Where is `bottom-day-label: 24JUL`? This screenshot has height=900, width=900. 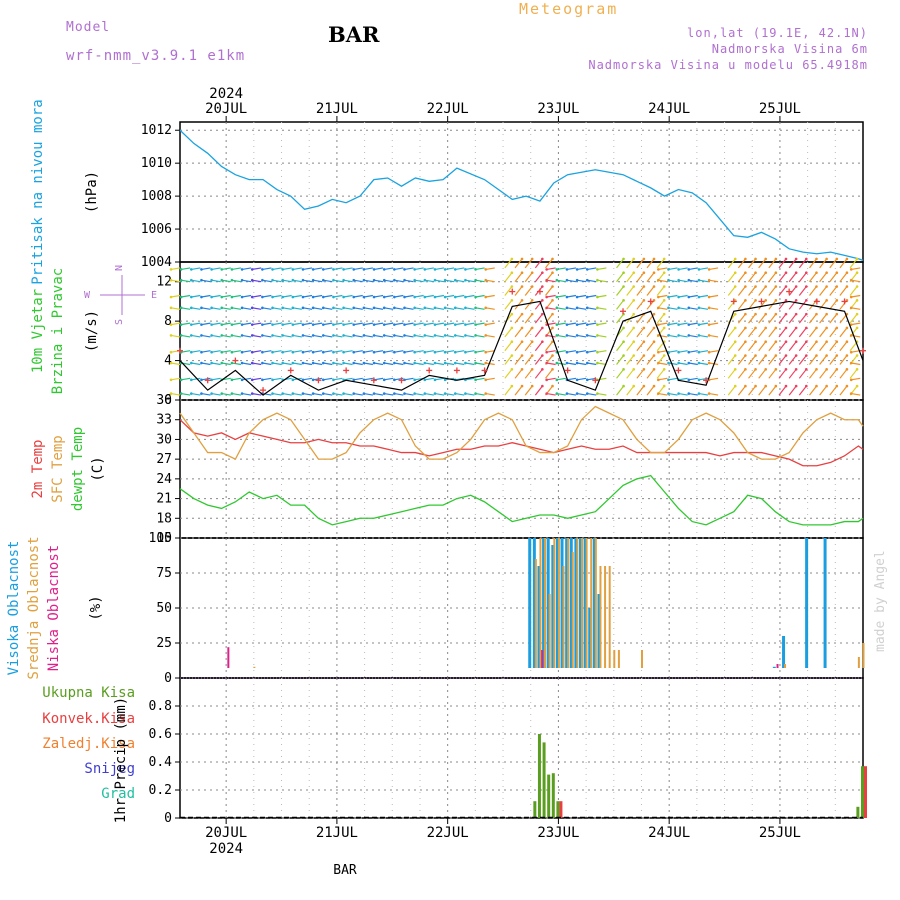
bottom-day-label: 24JUL is located at coordinates (669, 833).